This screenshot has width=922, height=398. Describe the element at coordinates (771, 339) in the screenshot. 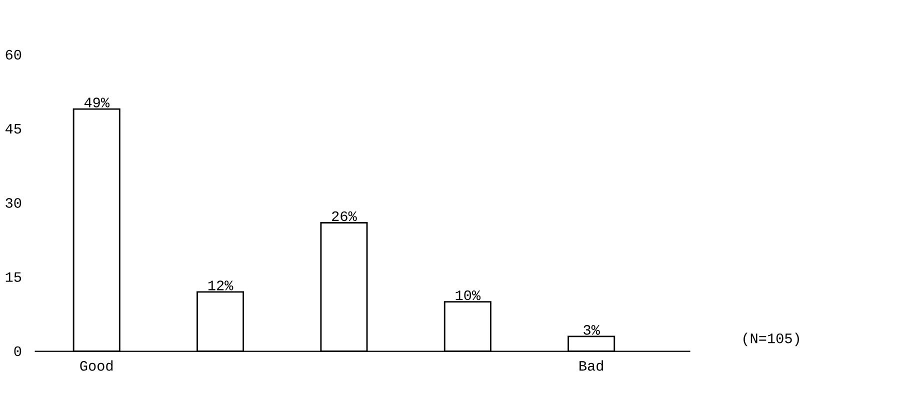

I see `text: (N=105)` at that location.